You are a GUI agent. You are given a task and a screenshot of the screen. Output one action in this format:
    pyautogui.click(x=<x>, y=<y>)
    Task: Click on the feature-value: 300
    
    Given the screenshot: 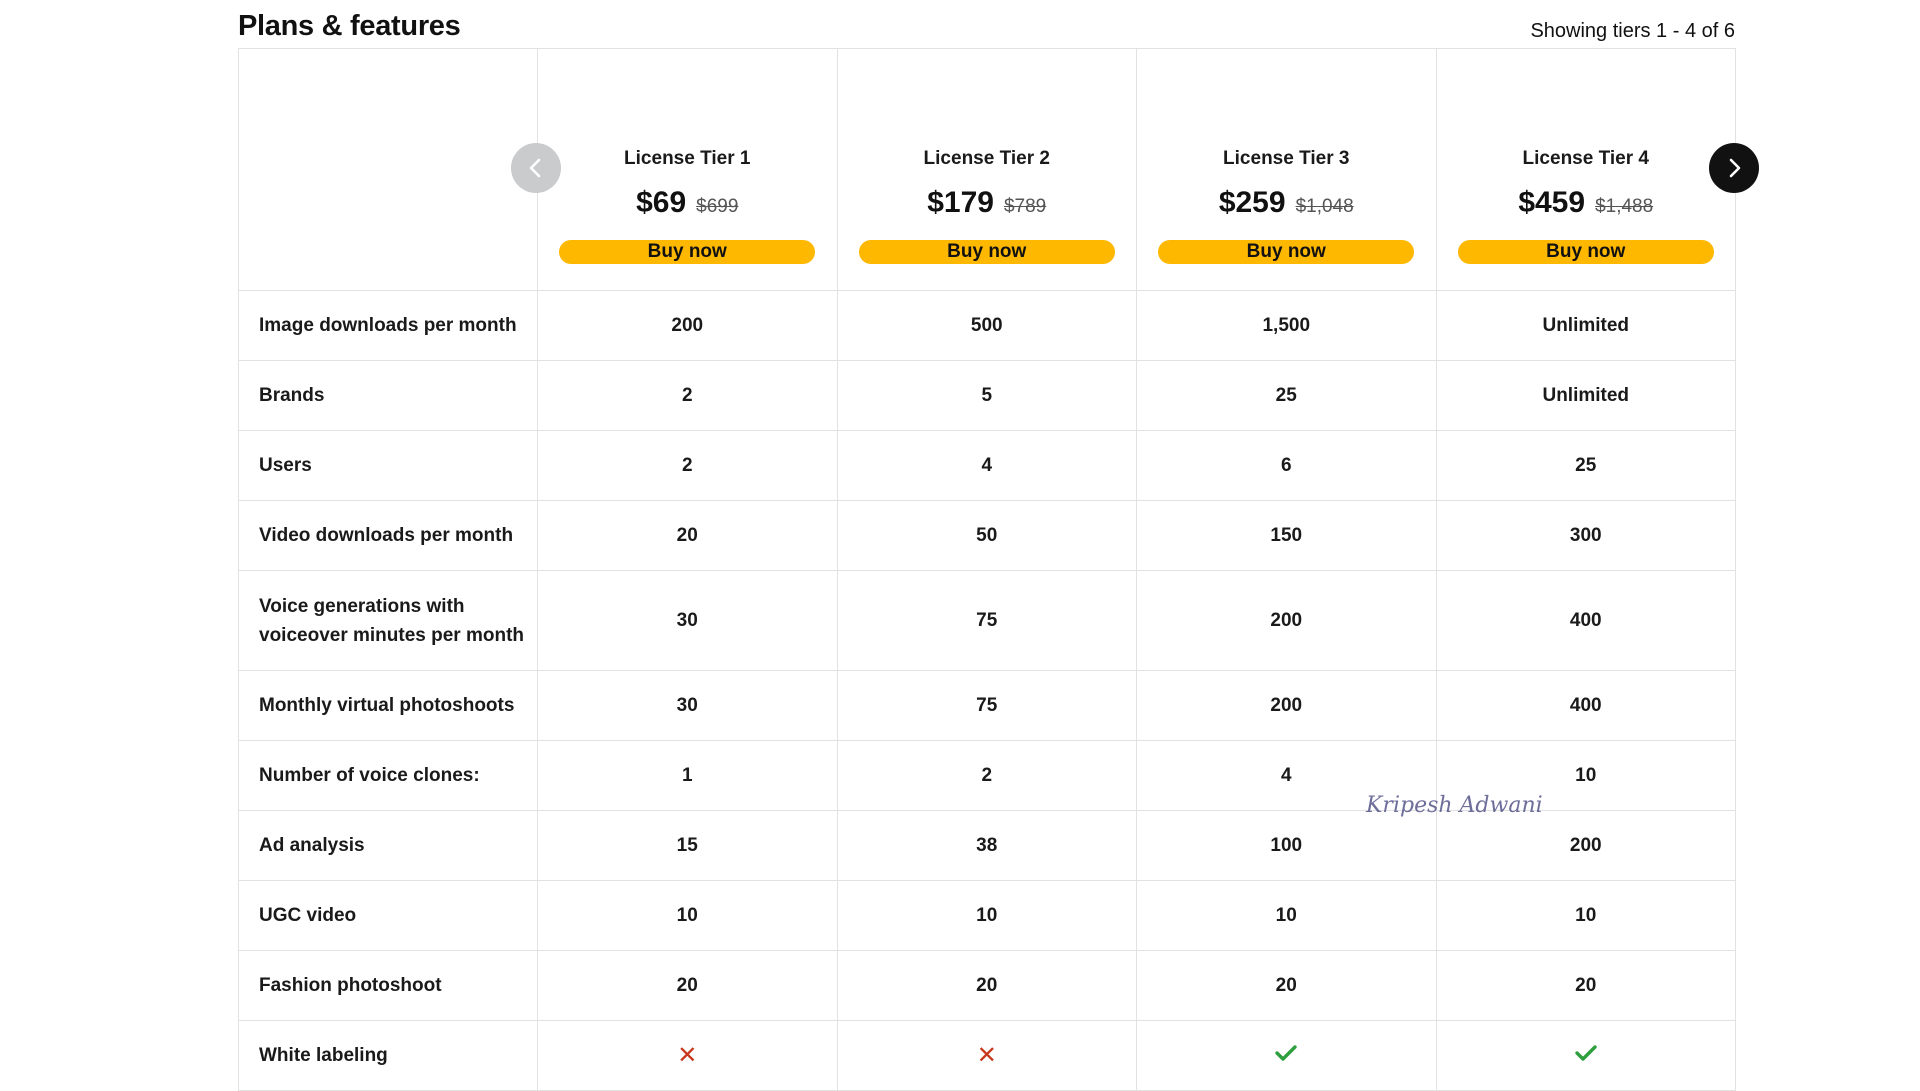 What is the action you would take?
    pyautogui.click(x=1585, y=535)
    